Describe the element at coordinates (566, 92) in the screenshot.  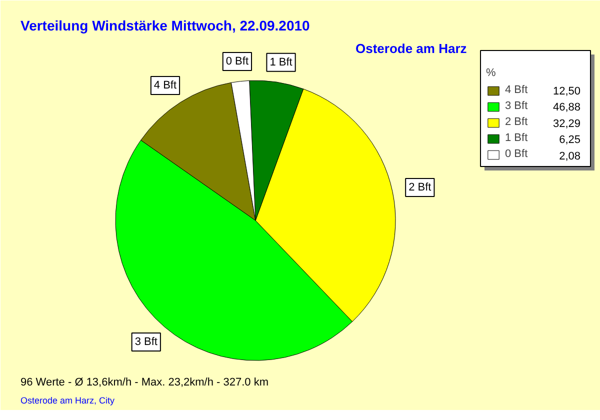
I see `data-label: 12,50` at that location.